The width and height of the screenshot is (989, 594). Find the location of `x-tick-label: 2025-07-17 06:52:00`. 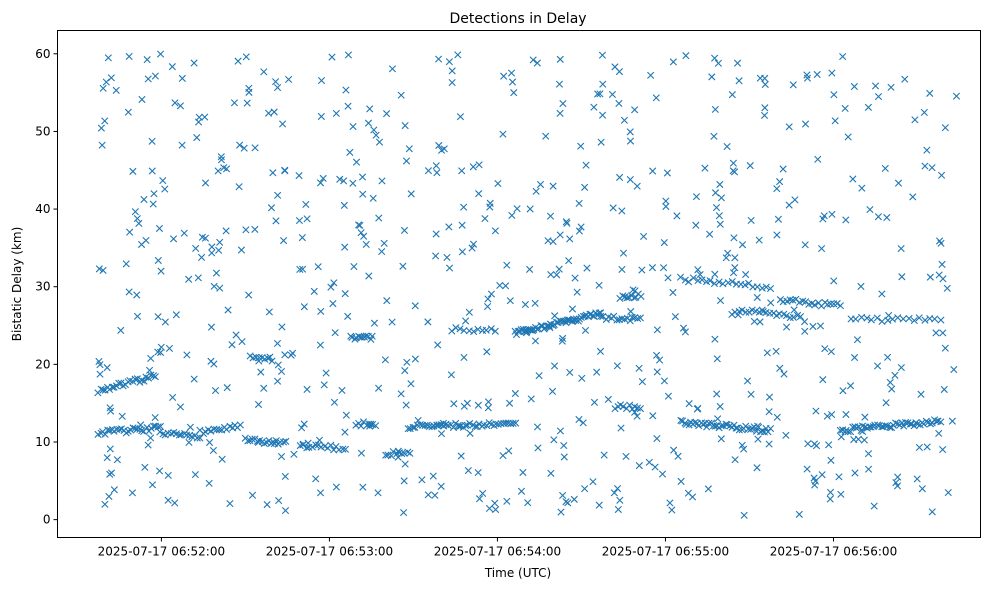

x-tick-label: 2025-07-17 06:52:00 is located at coordinates (161, 552).